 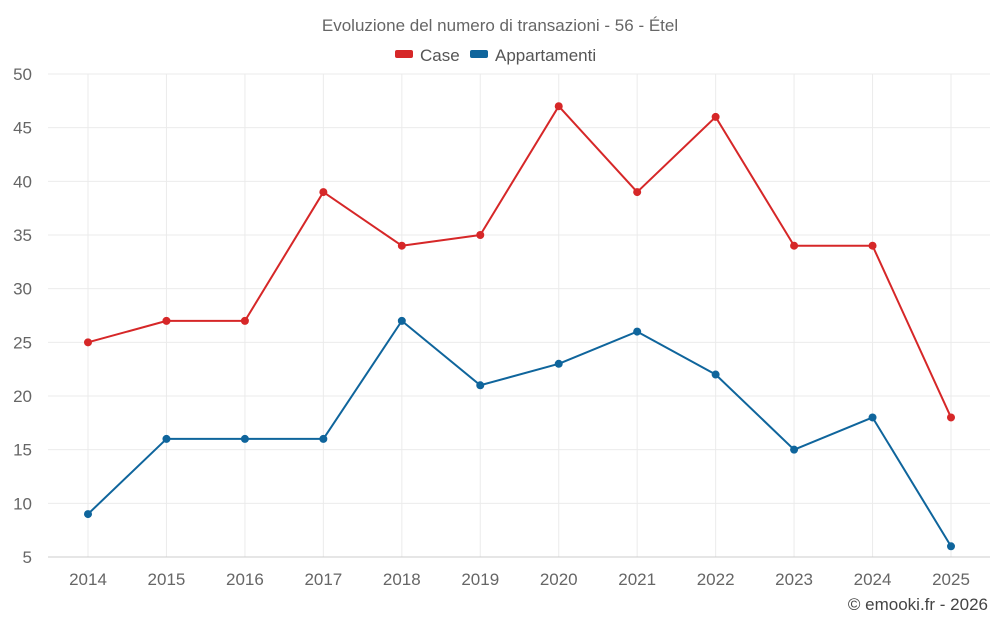 I want to click on legend-item: Appartamenti, so click(x=533, y=55).